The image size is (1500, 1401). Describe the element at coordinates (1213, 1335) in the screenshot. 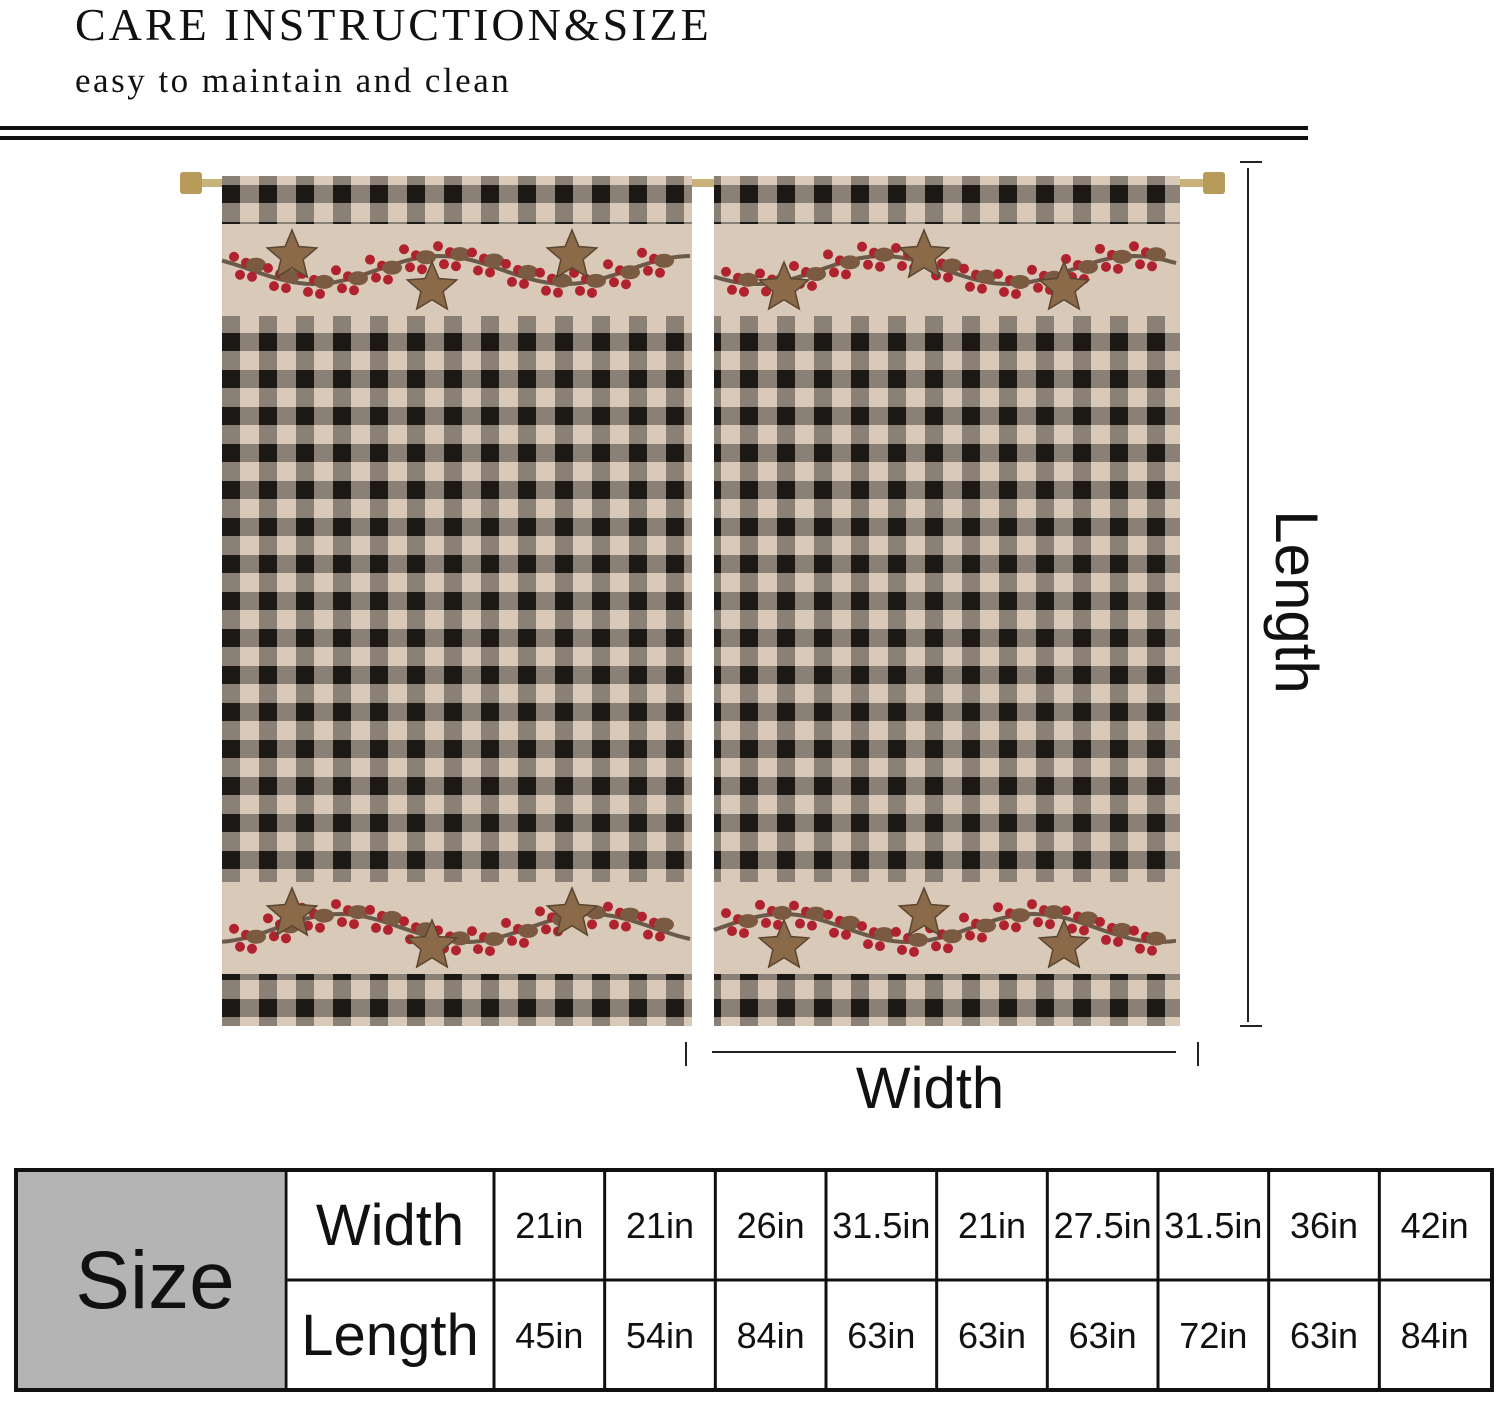

I see `size-cell: 72in` at that location.